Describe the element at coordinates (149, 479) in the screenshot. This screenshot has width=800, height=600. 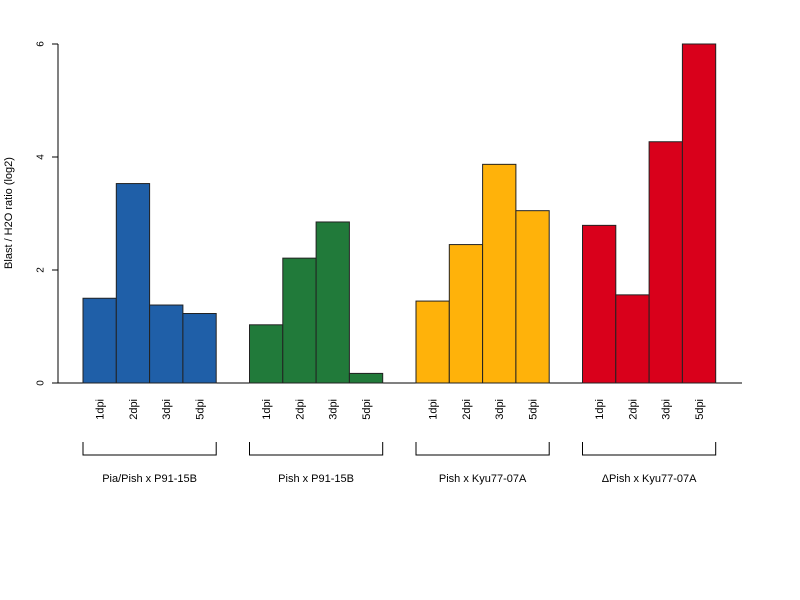
I see `group-label: Pia/Pish x P91-15B` at that location.